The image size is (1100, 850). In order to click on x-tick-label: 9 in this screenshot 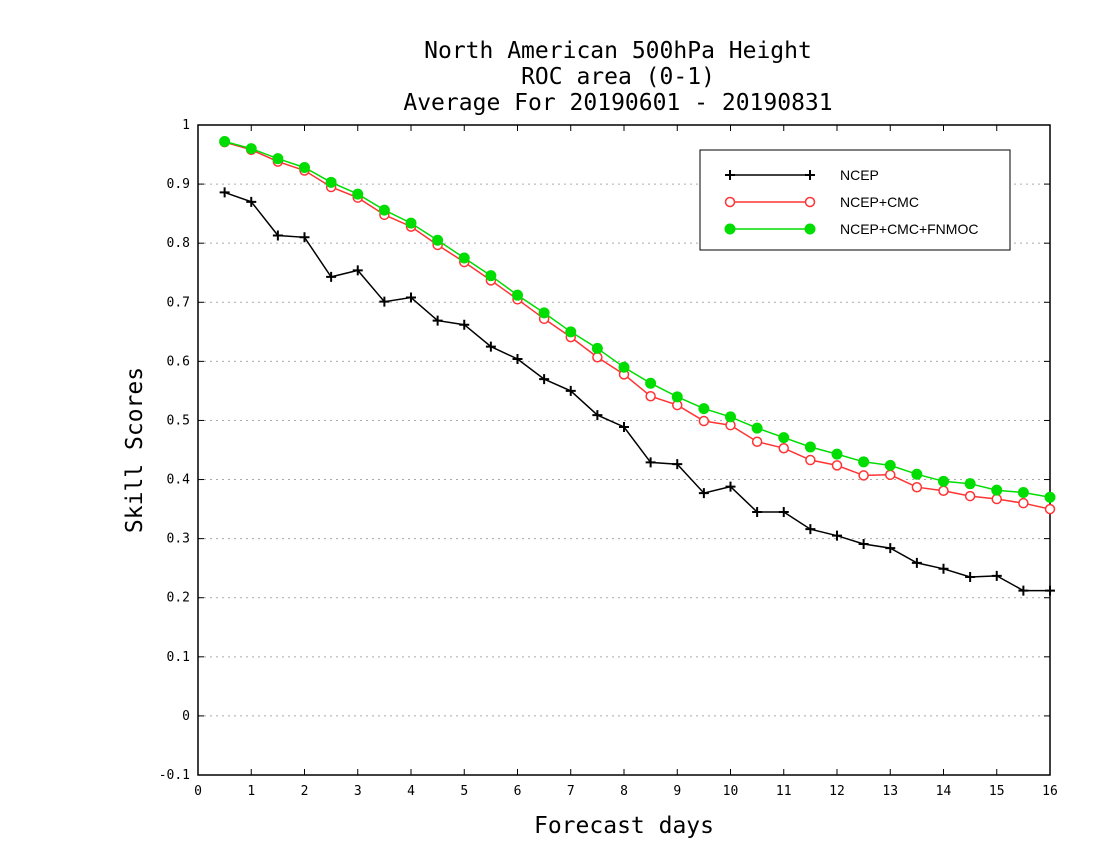, I will do `click(677, 791)`.